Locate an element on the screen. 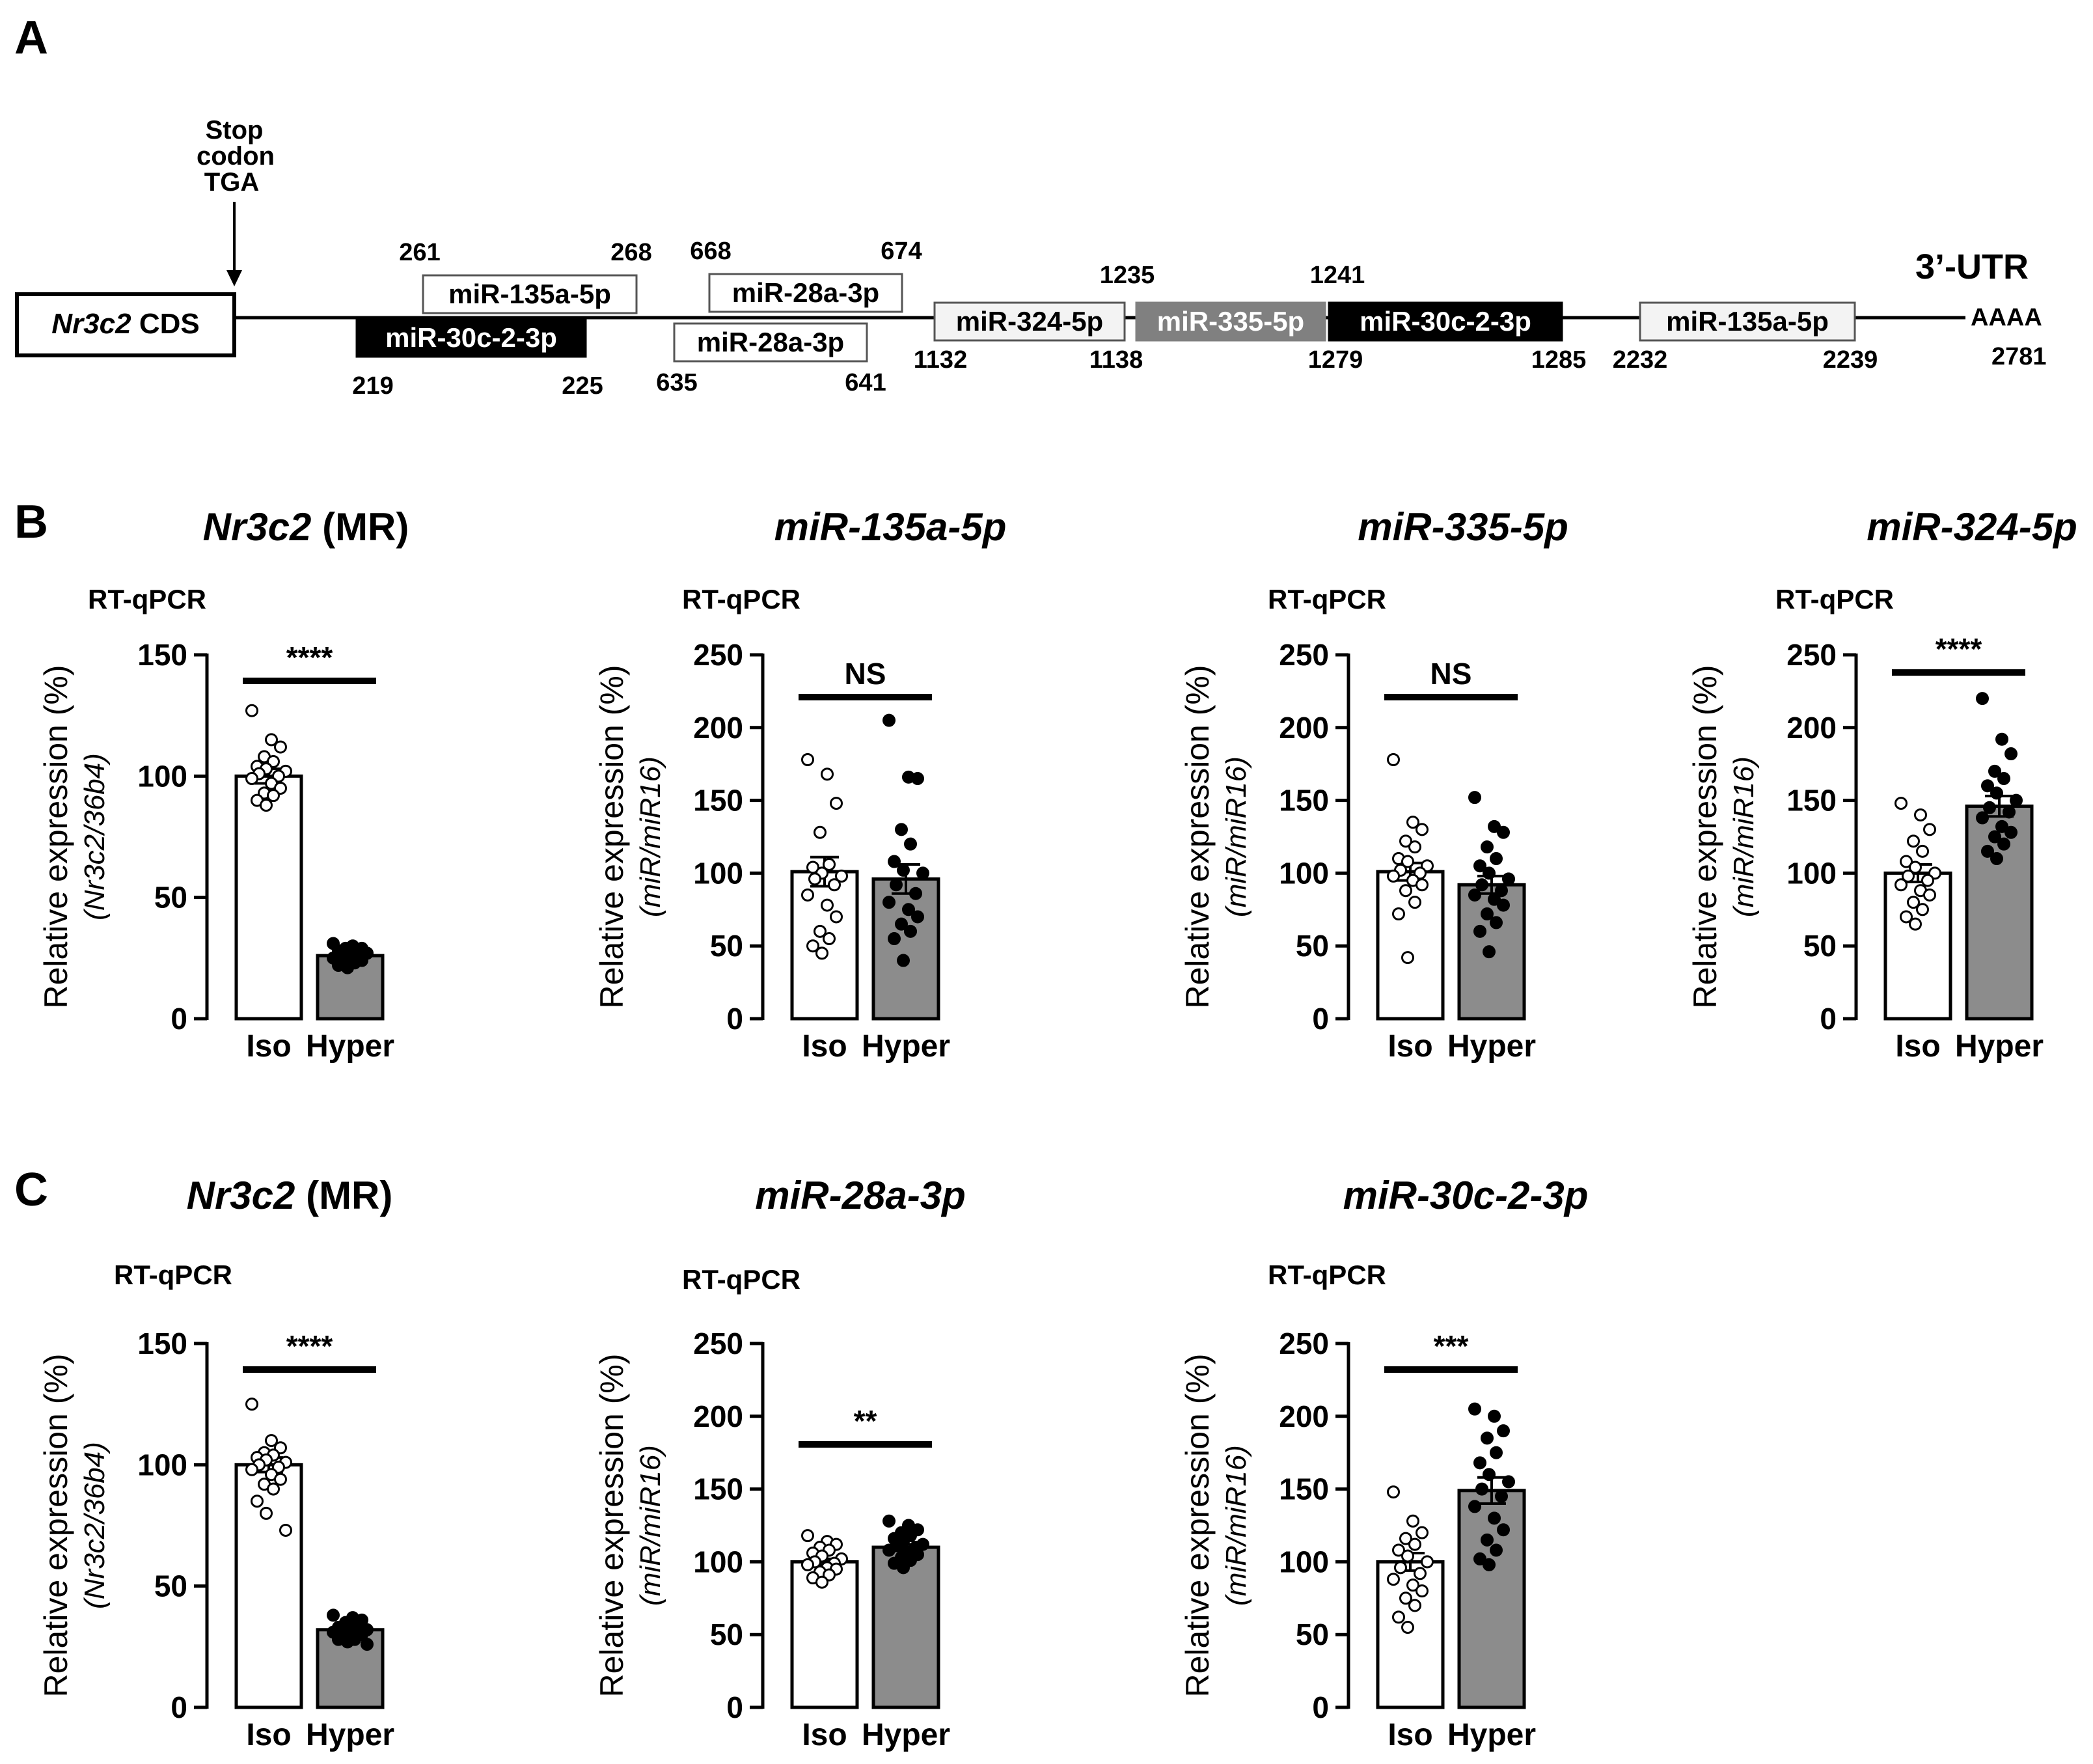 The width and height of the screenshot is (2093, 1764). mirna-site-end: 1138 is located at coordinates (1116, 360).